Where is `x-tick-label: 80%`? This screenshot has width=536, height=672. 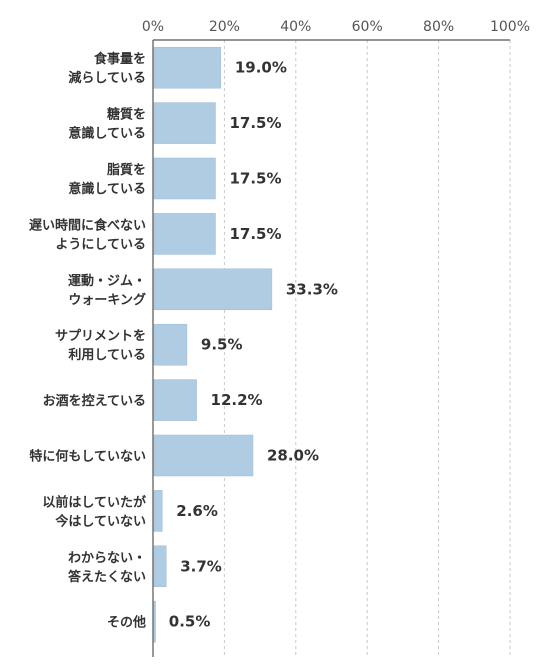 x-tick-label: 80% is located at coordinates (438, 27).